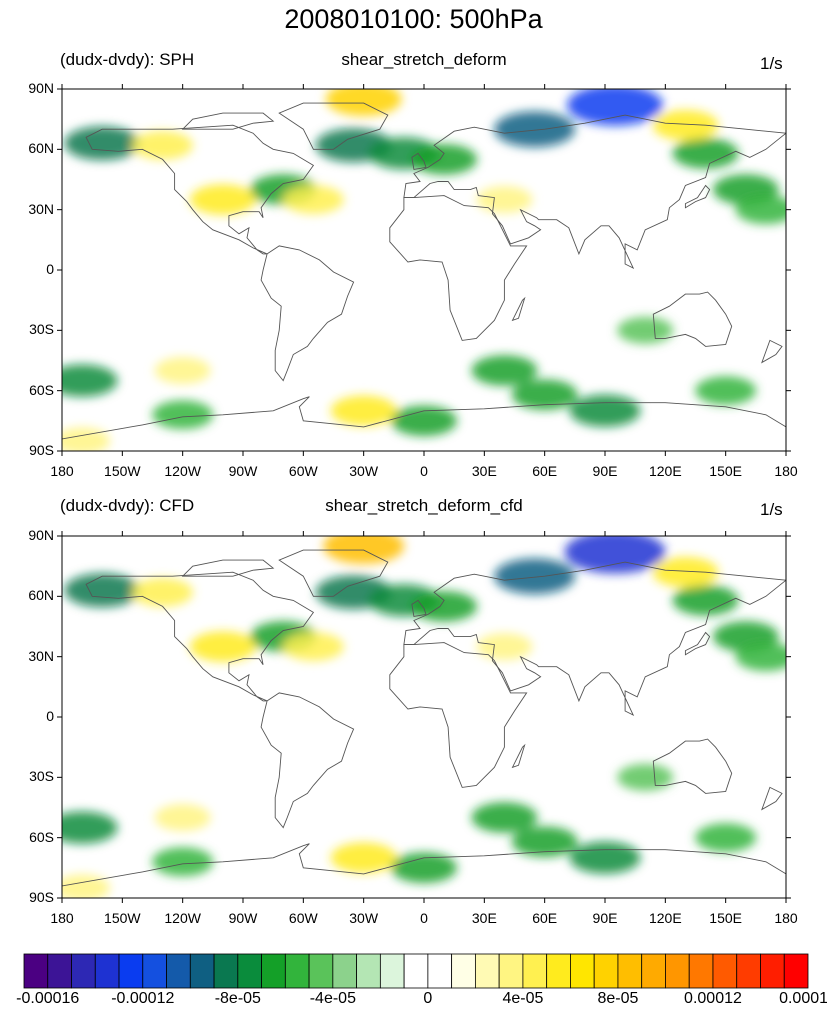  Describe the element at coordinates (413, 19) in the screenshot. I see `figure-title: 2008010100: 500hPa` at that location.